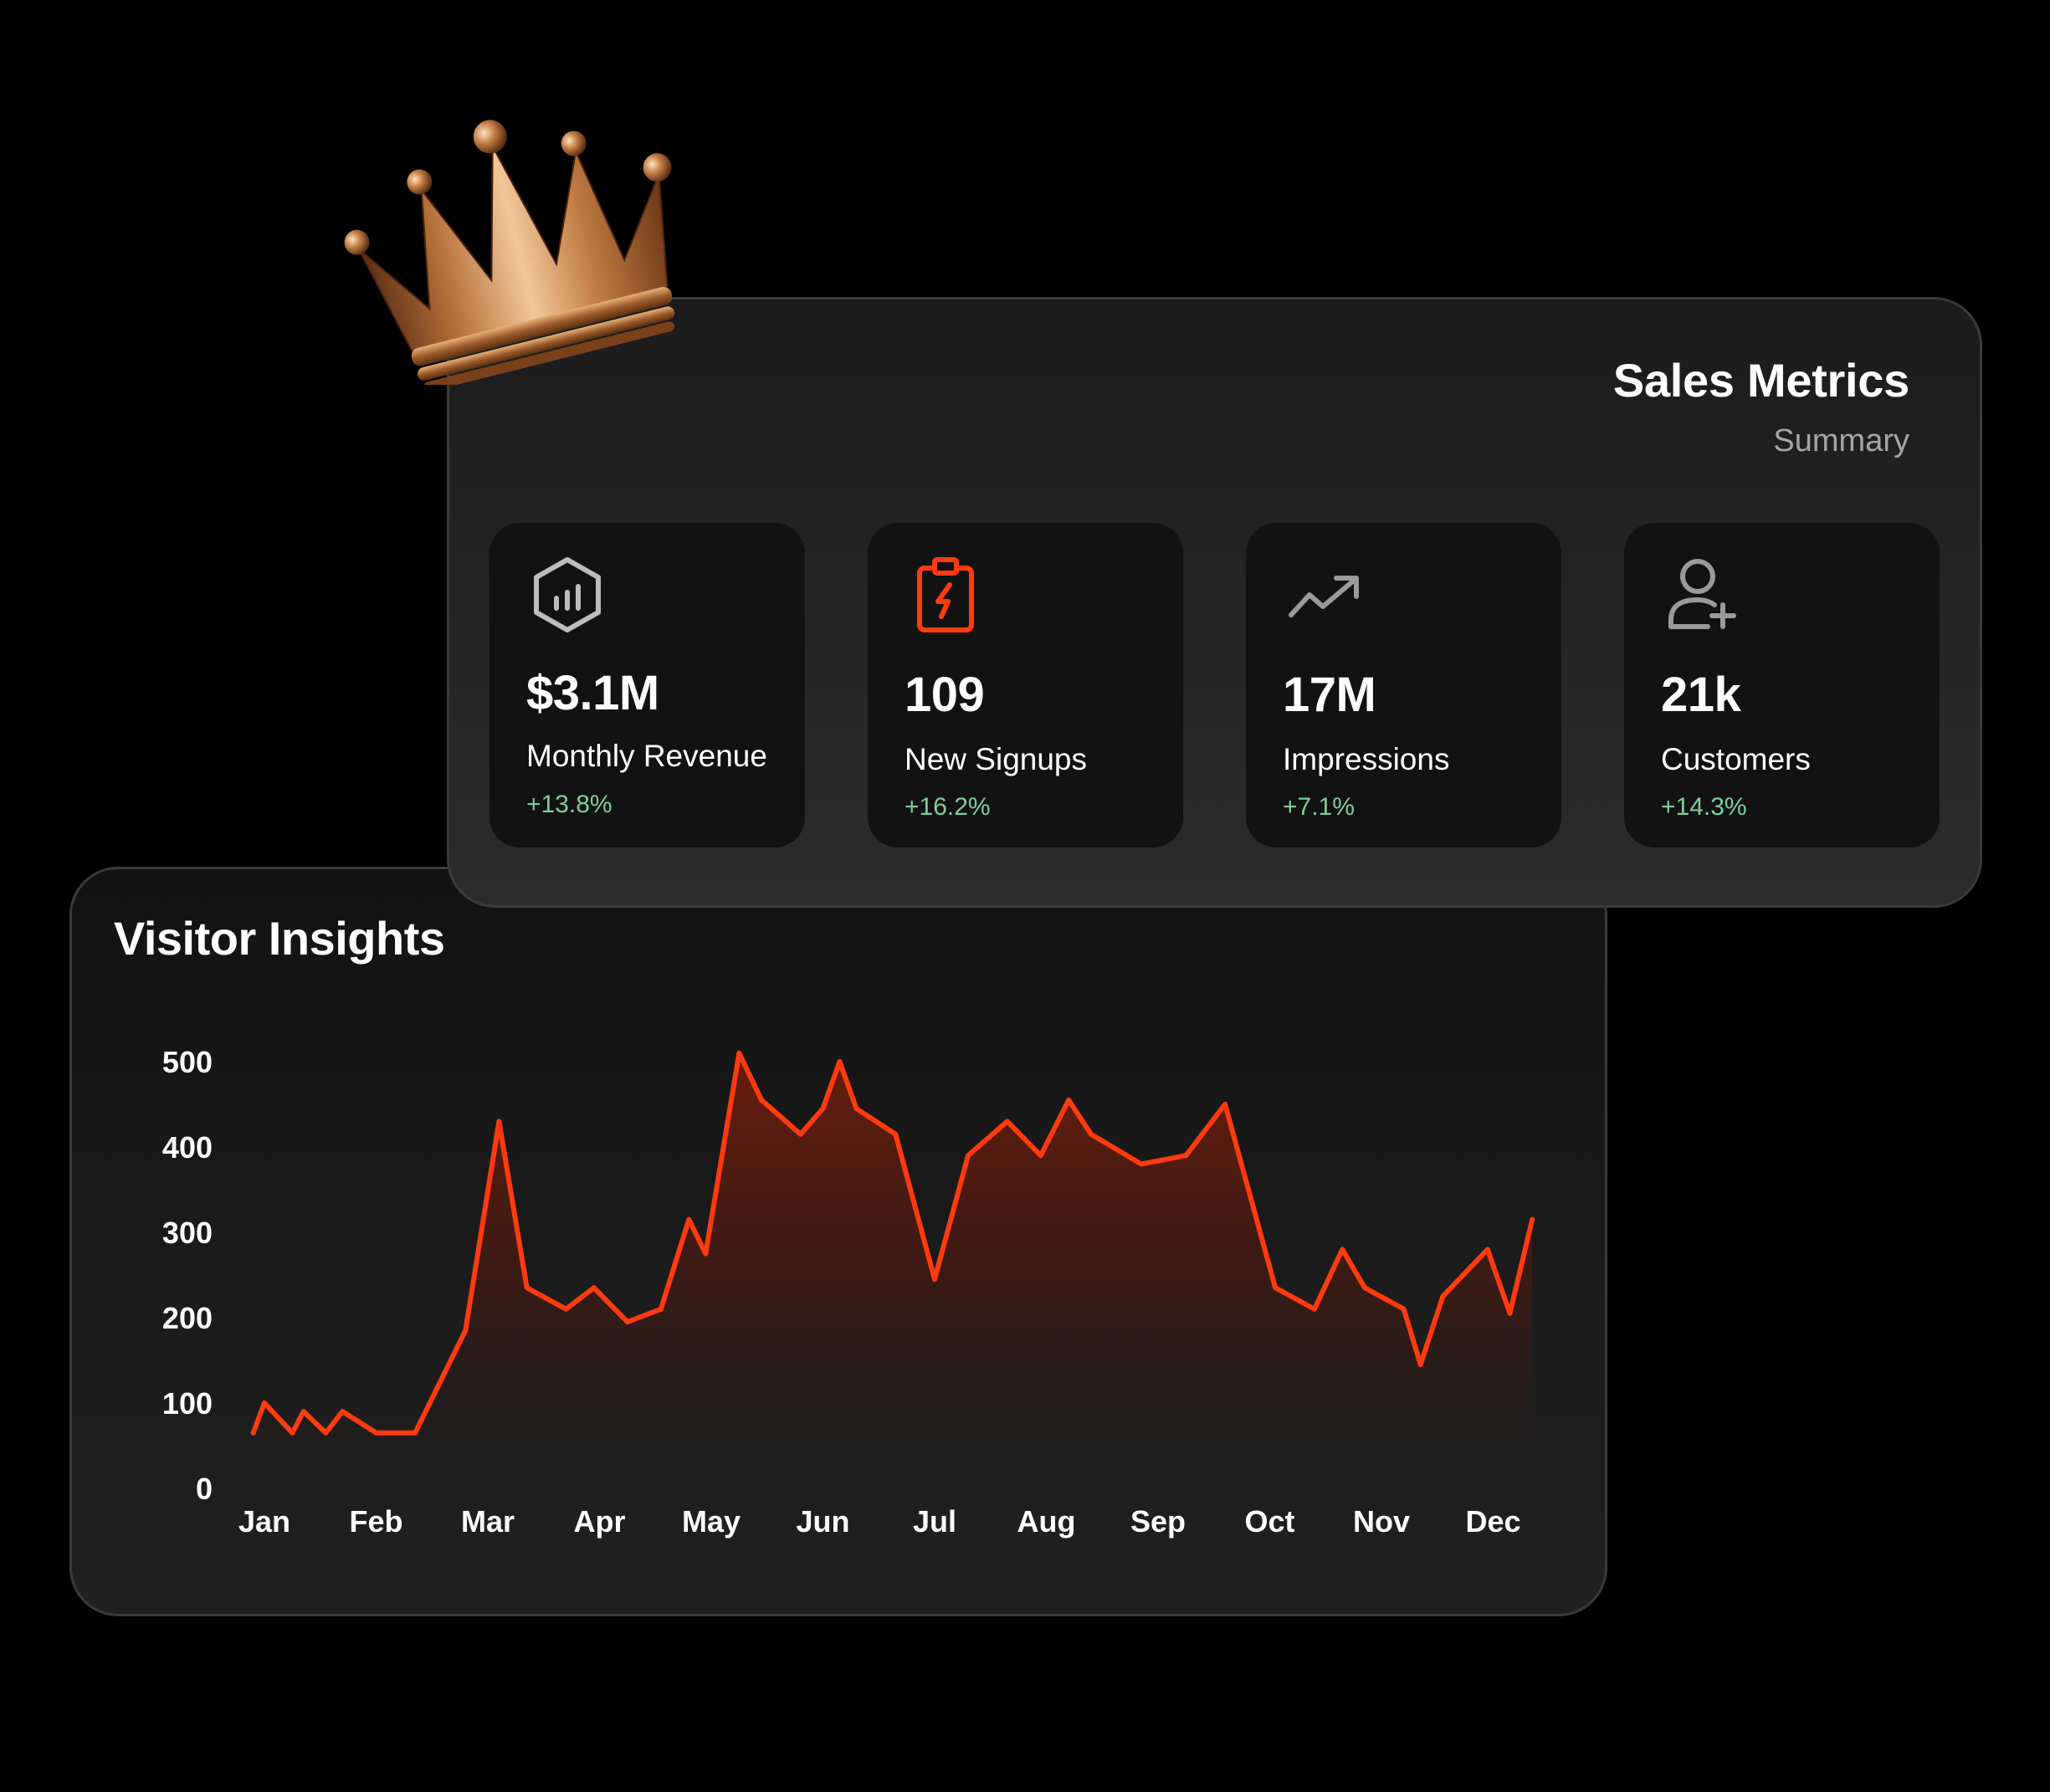  What do you see at coordinates (1760, 380) in the screenshot?
I see `sales-metrics-title: Sales Metrics` at bounding box center [1760, 380].